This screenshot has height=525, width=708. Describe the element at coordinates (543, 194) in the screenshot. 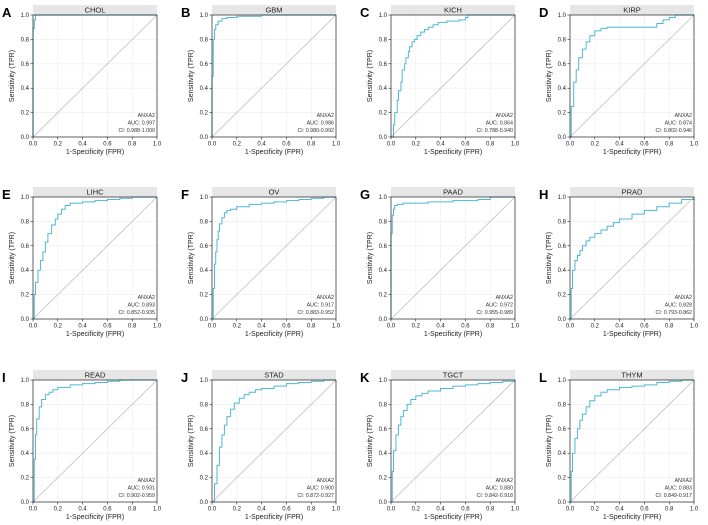

I see `panel-label: H` at that location.